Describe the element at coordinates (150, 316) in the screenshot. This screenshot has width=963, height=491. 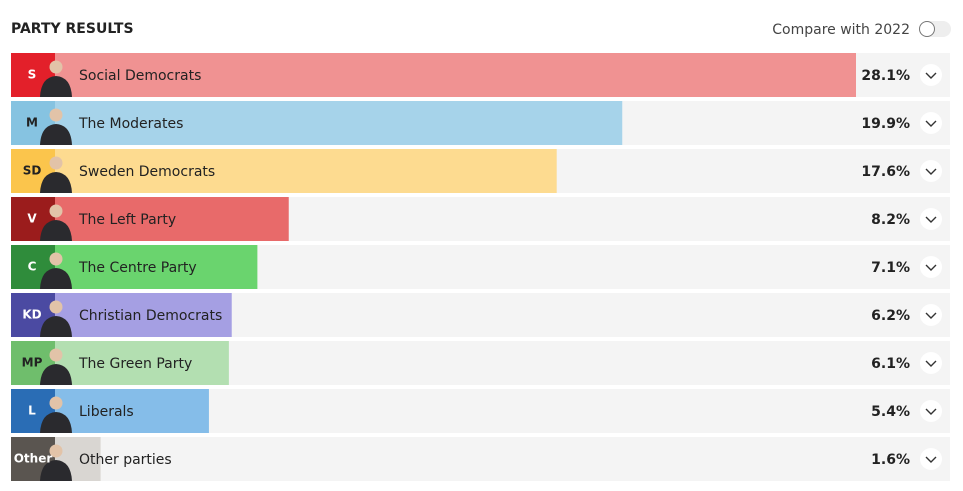
I see `party-name: Christian Democrats` at that location.